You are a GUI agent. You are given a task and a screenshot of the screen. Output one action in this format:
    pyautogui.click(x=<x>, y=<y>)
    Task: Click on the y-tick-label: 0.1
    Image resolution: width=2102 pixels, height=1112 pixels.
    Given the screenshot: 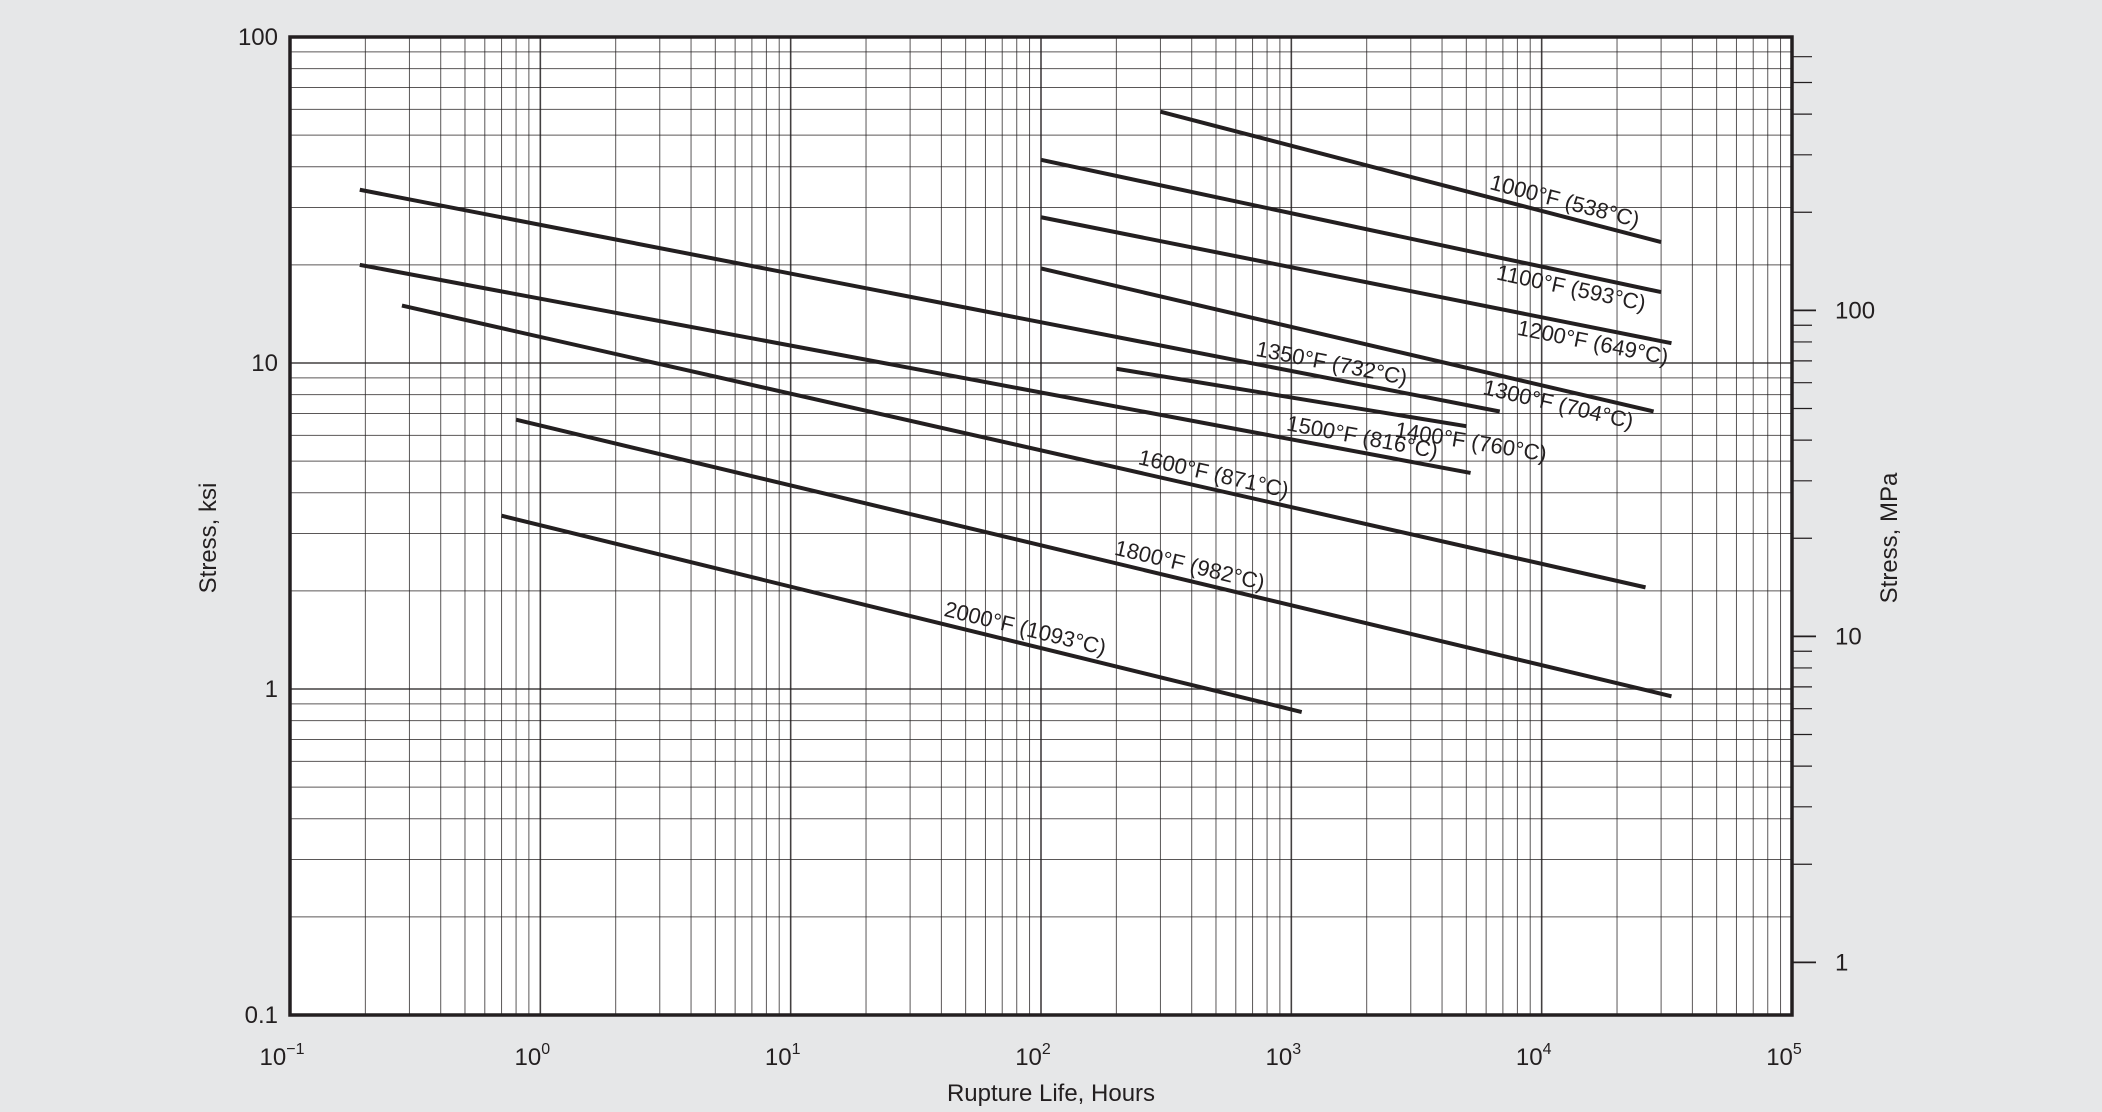 What is the action you would take?
    pyautogui.click(x=261, y=1015)
    